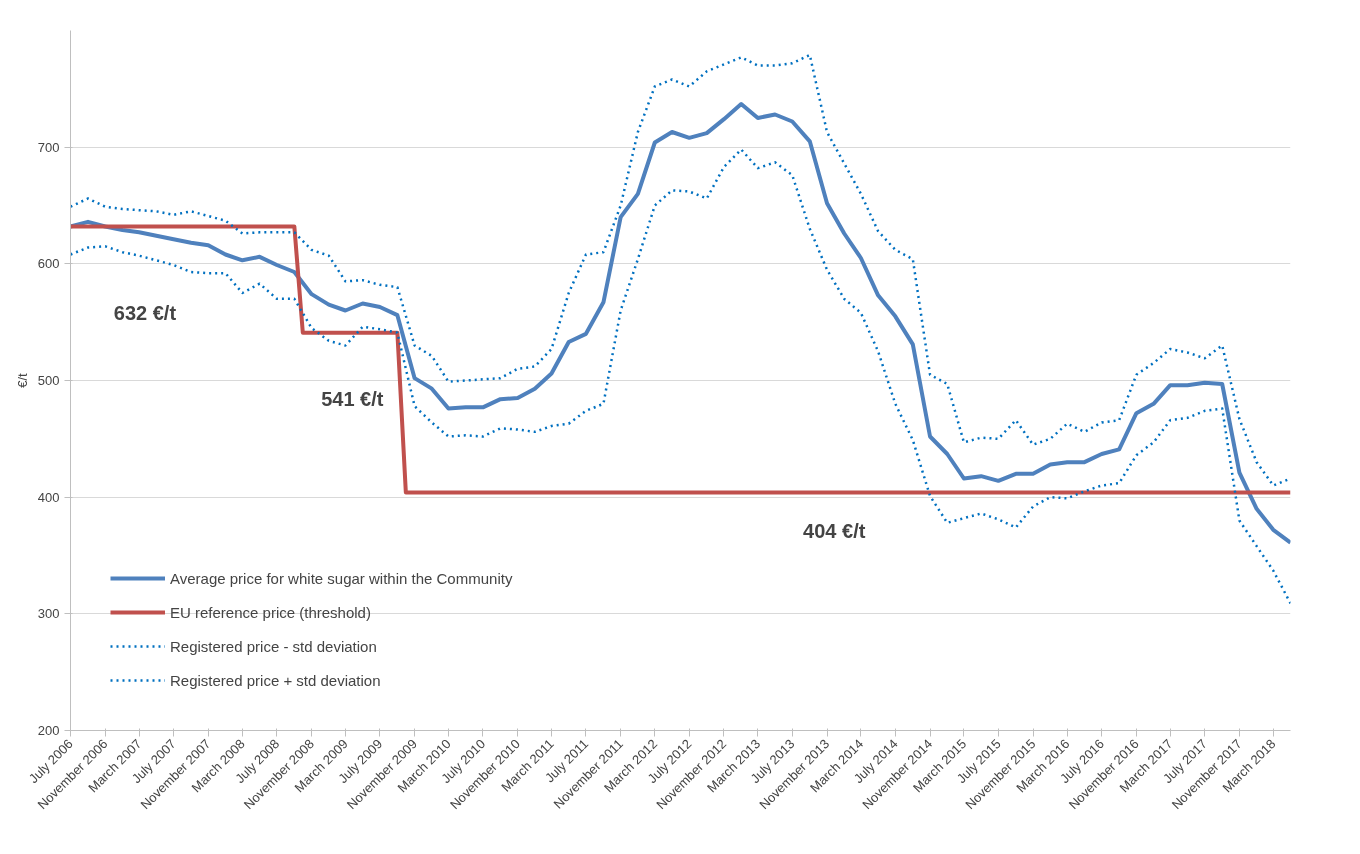  I want to click on y-tick-label: 700, so click(48, 147).